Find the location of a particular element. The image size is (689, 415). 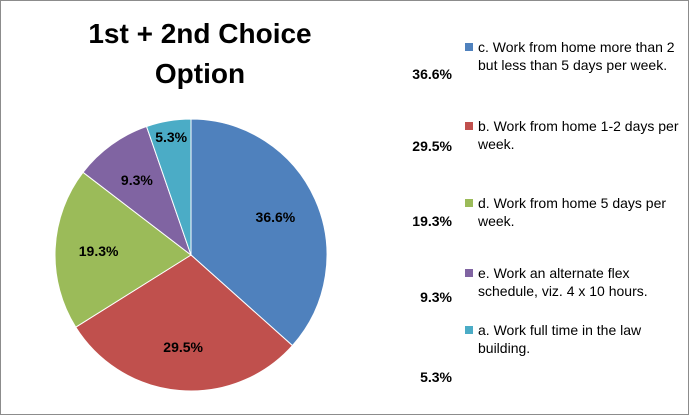

legend-value: 29.5% is located at coordinates (432, 146).